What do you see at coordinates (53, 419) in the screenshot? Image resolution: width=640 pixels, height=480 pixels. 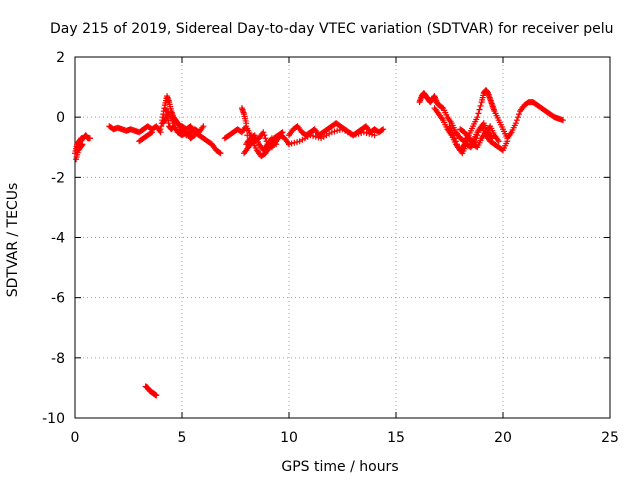 I see `y-tick-label: -10` at bounding box center [53, 419].